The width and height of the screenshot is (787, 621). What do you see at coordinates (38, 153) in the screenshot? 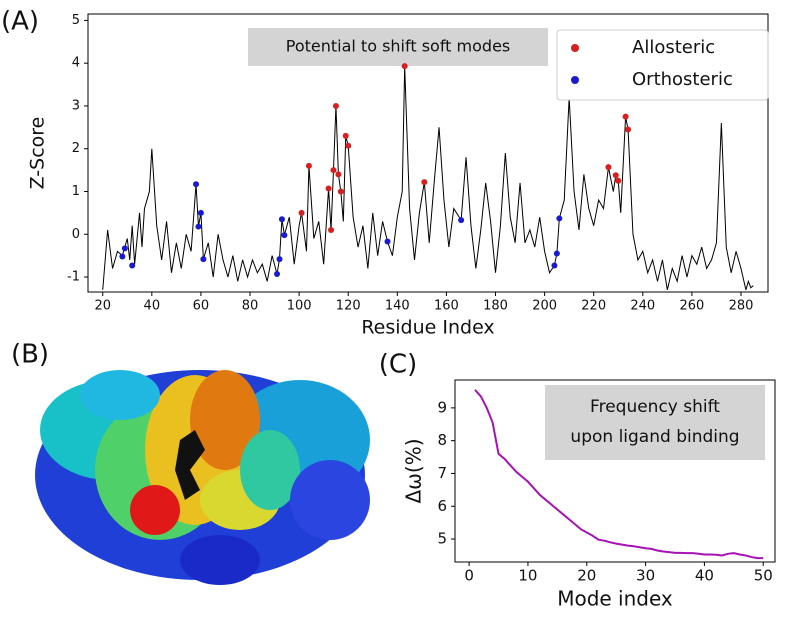
I see `y-axis-label: Z-Score` at bounding box center [38, 153].